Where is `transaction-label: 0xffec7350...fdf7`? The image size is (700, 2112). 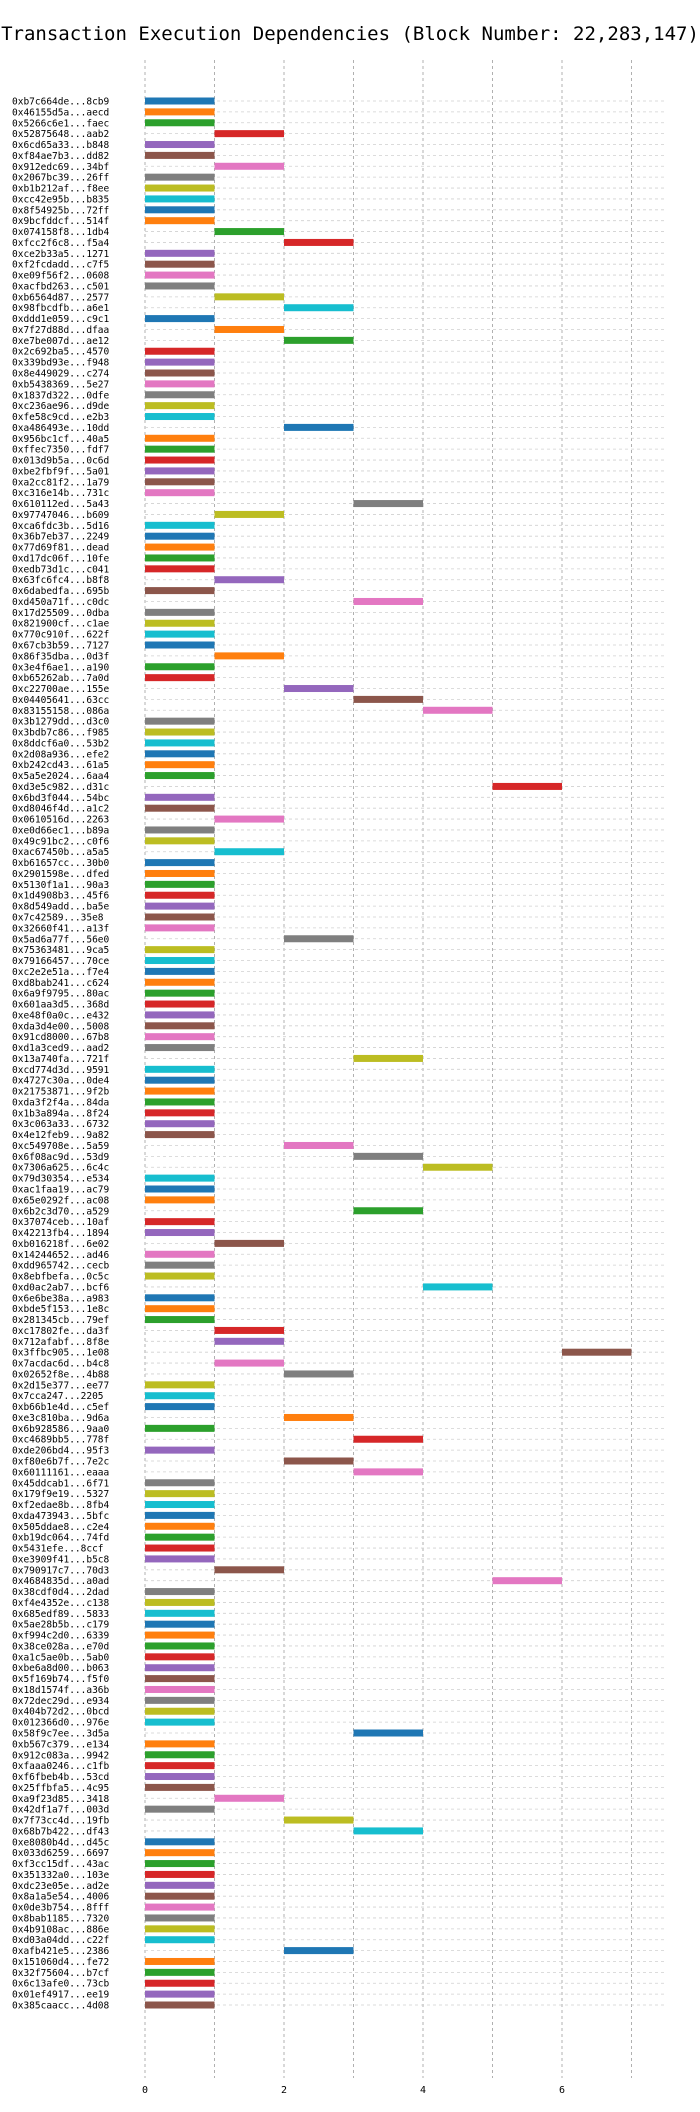 transaction-label: 0xffec7350...fdf7 is located at coordinates (60, 450).